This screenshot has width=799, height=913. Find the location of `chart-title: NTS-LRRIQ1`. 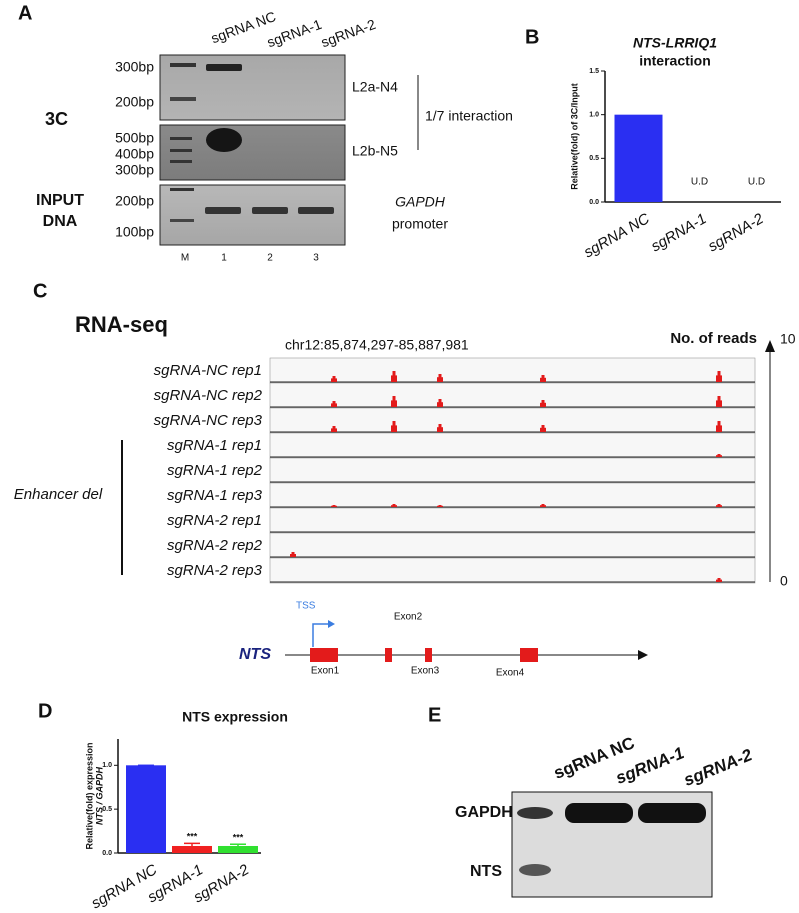

chart-title: NTS-LRRIQ1 is located at coordinates (675, 43).